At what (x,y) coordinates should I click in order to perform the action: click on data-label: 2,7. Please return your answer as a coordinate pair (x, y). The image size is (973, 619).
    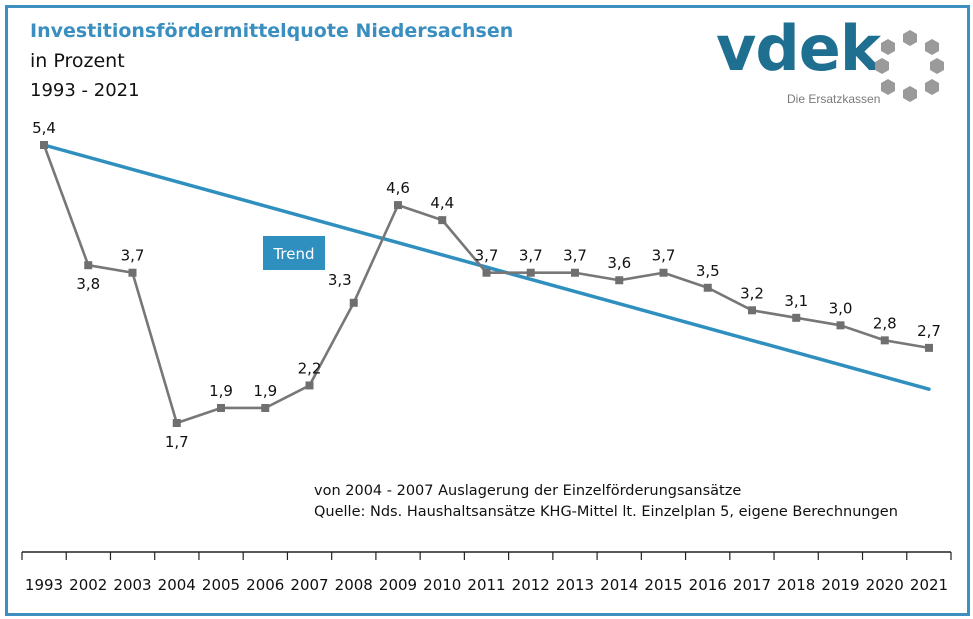
    Looking at the image, I should click on (929, 331).